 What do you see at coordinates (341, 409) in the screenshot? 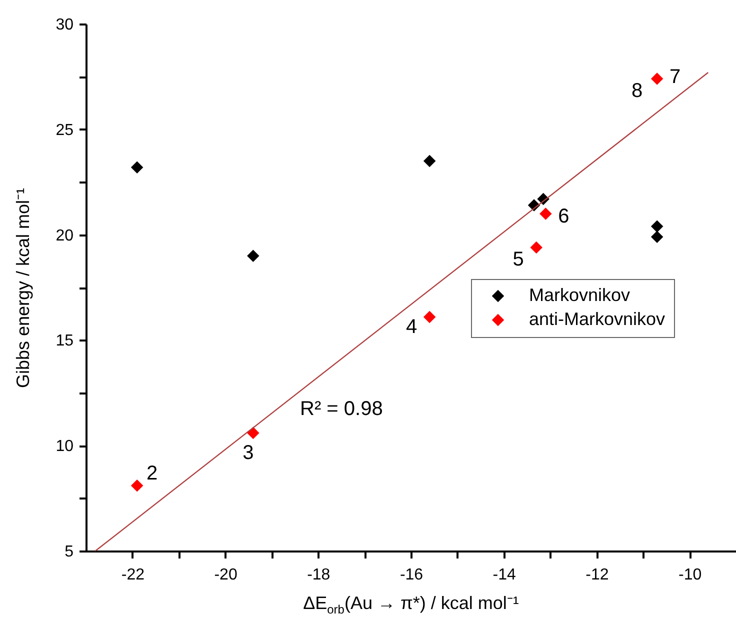
I see `annotation: R² = 0.98` at bounding box center [341, 409].